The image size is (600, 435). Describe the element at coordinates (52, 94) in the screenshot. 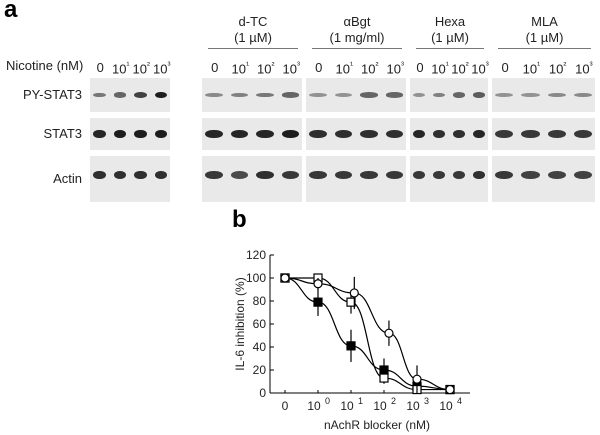

I see `row-label: PY-STAT3` at that location.